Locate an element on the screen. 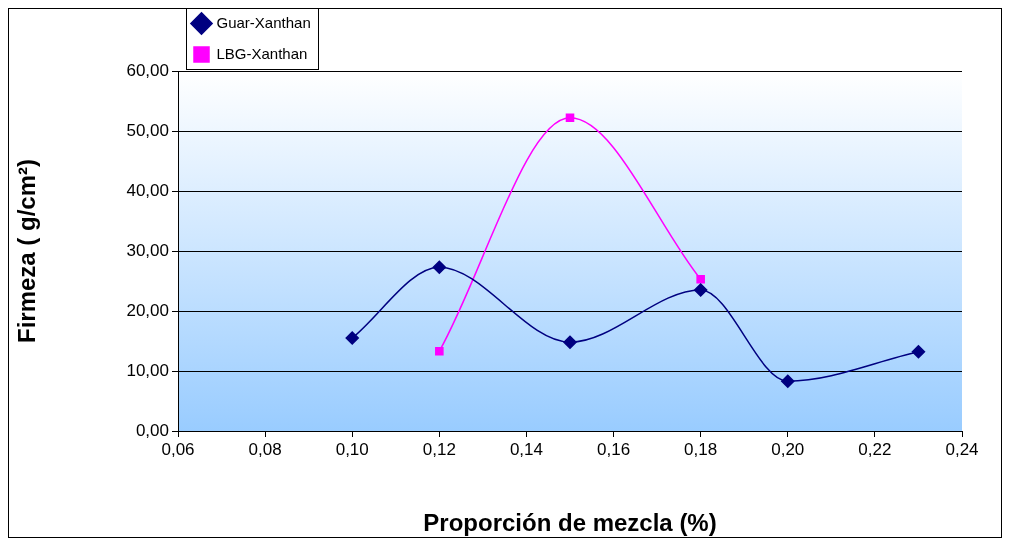 The height and width of the screenshot is (543, 1012). x-tick-label: 0,06 is located at coordinates (178, 449).